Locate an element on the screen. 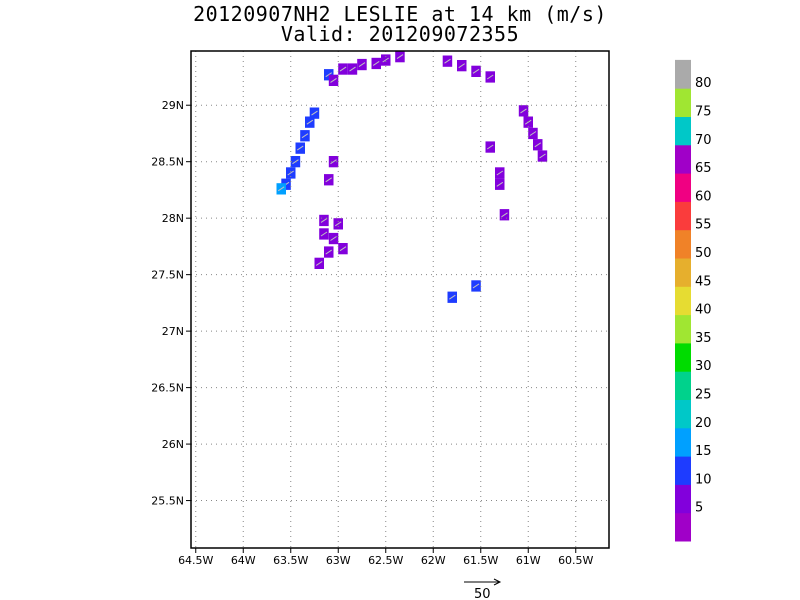 This screenshot has width=800, height=600. x-tick-label: 63W is located at coordinates (338, 560).